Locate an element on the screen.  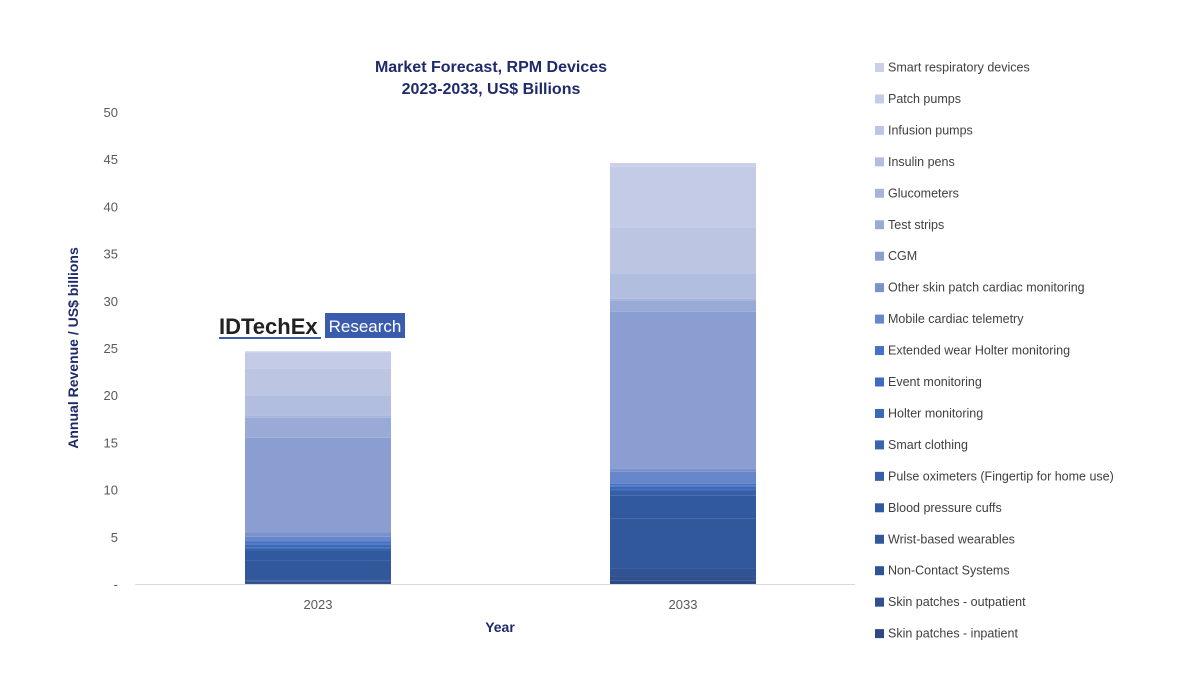
legend-label: Skin patches - inpatient is located at coordinates (953, 634).